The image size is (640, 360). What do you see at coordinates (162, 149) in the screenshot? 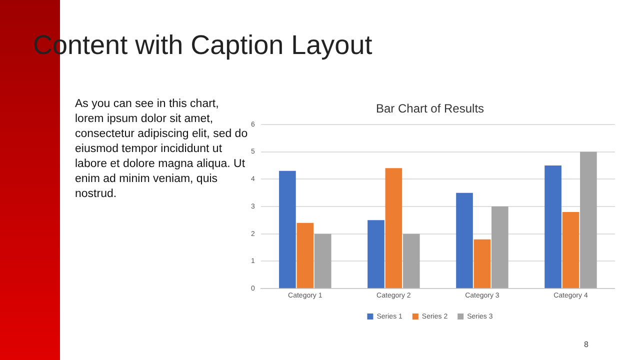
I see `text: As you can see in this chart, lorem ipsum dolor sit amet, consectetur adipiscing elit, sed do eiusmod tempor incididunt ut labore et dolore magna aliqua. Ut enim ad minim veniam, quis nostrud.` at bounding box center [162, 149].